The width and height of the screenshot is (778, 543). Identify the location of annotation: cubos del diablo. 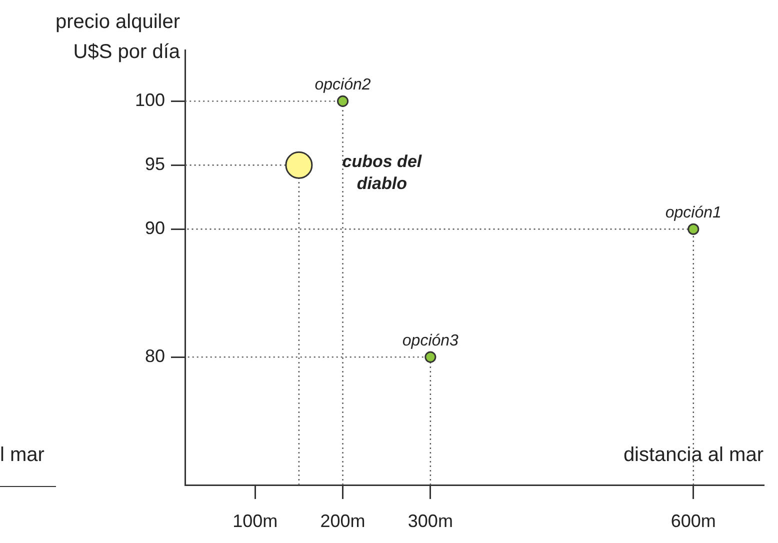
(382, 172).